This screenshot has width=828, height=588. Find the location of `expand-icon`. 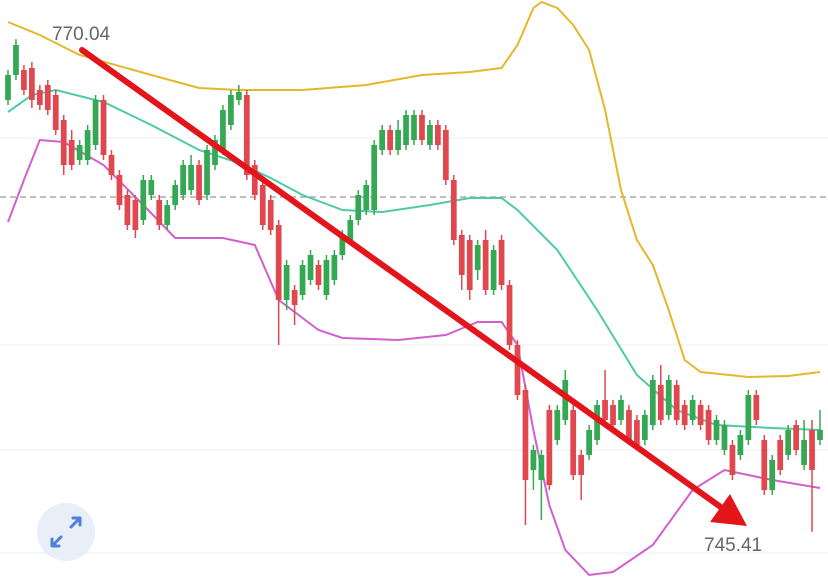

expand-icon is located at coordinates (66, 532).